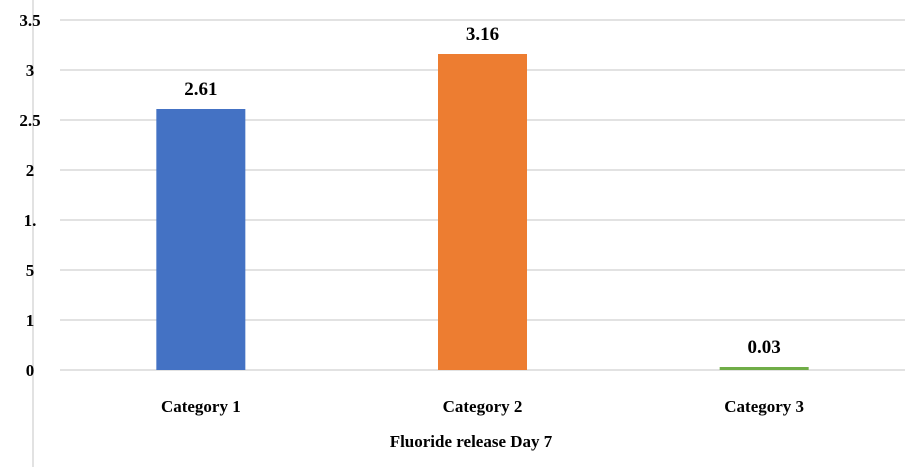 The width and height of the screenshot is (924, 467). I want to click on category-label: Category 2, so click(483, 406).